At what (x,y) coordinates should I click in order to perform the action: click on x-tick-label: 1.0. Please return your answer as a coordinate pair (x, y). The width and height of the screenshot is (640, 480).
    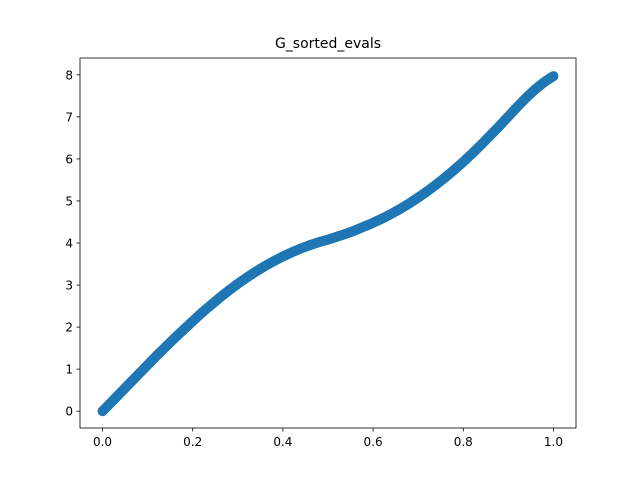
    Looking at the image, I should click on (553, 442).